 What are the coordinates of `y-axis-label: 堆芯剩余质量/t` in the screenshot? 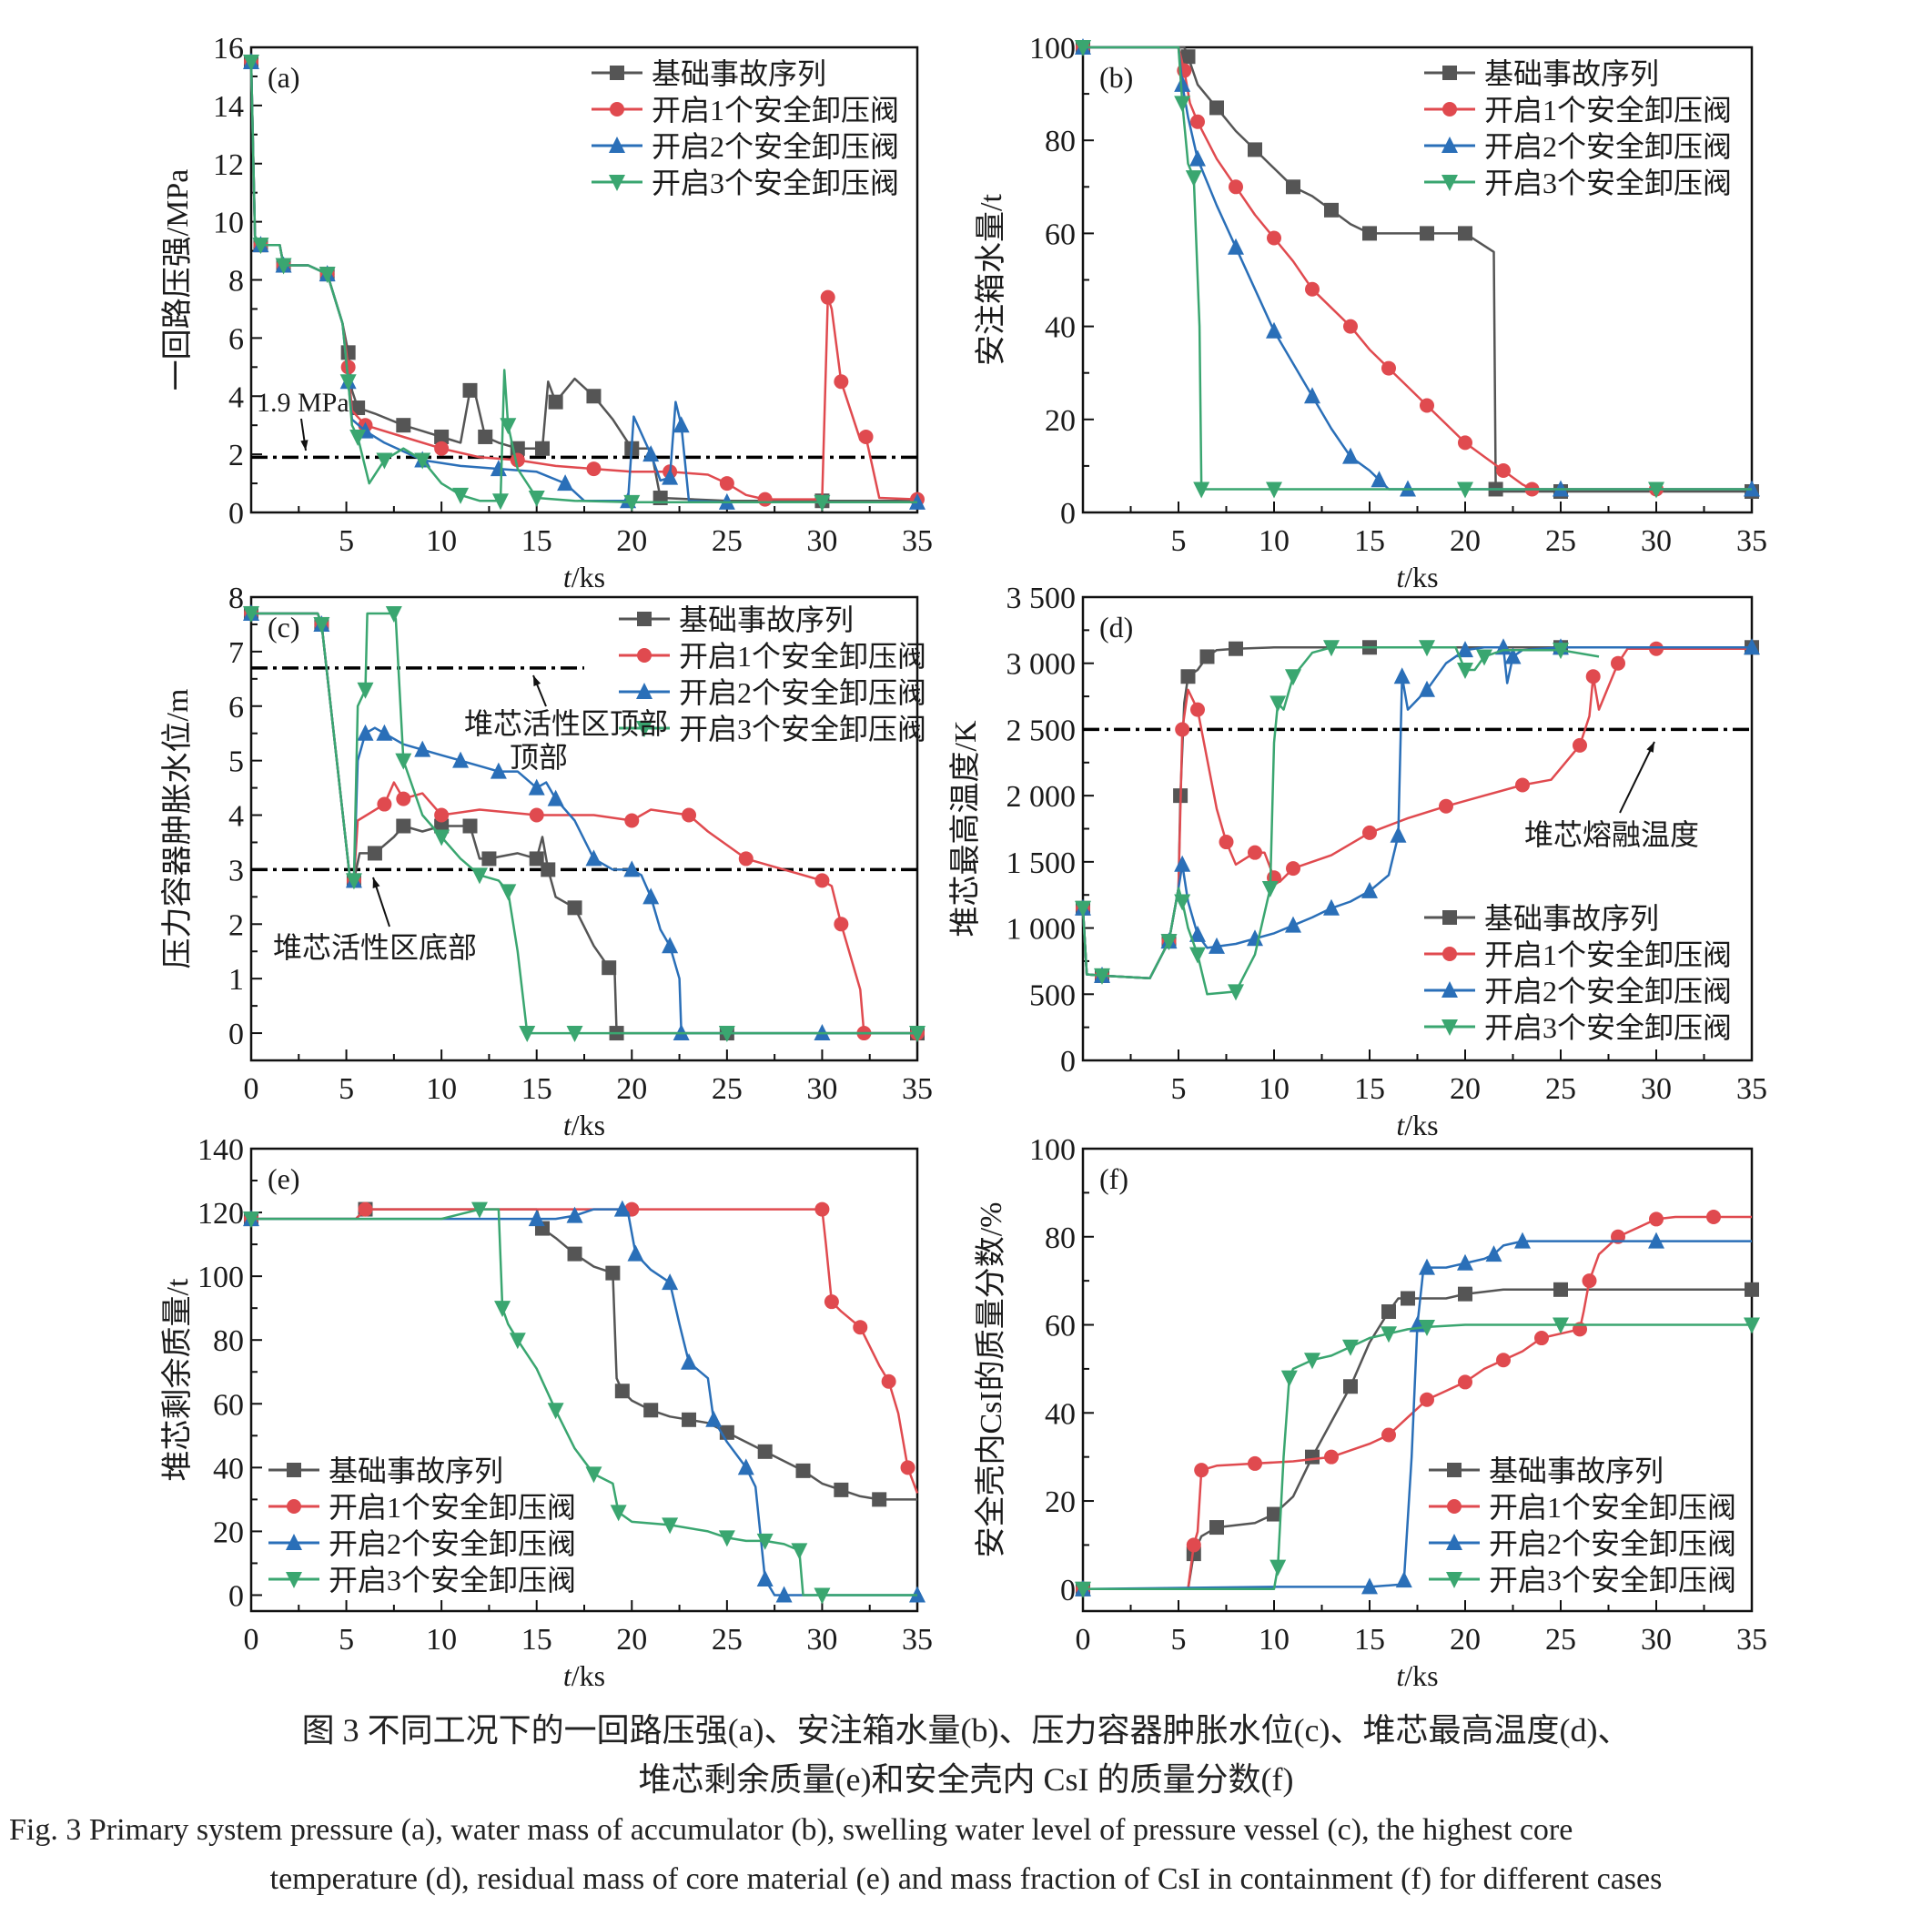 It's located at (177, 1380).